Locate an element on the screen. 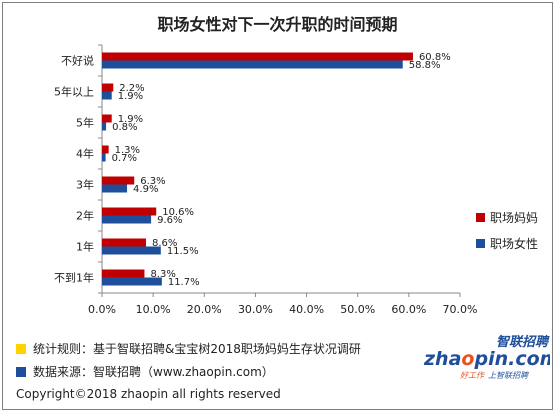  data-label: 11.7% is located at coordinates (184, 282).